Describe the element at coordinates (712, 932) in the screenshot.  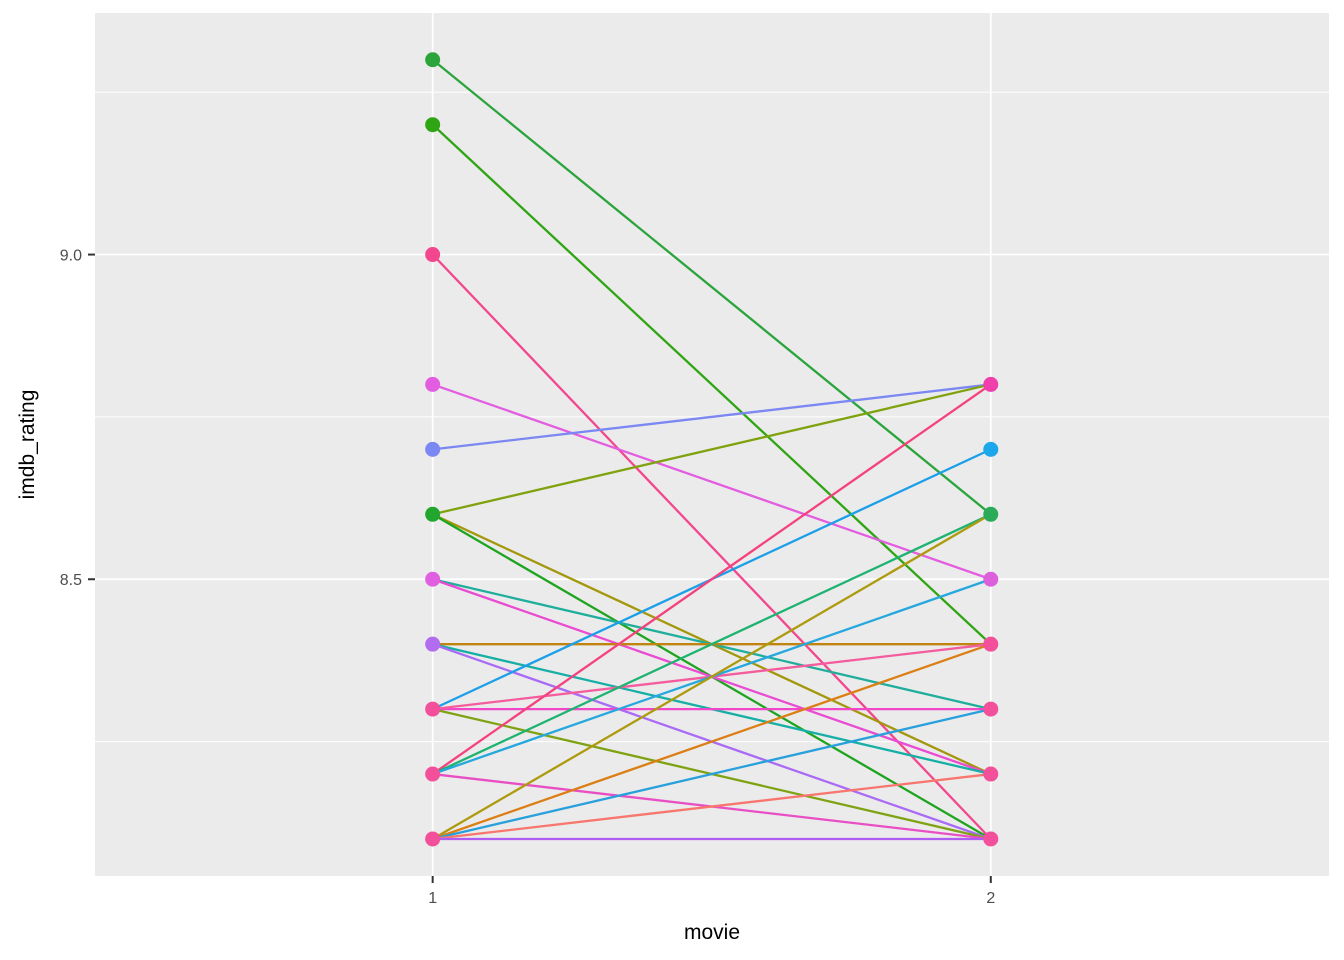
I see `x-axis-title: movie` at that location.